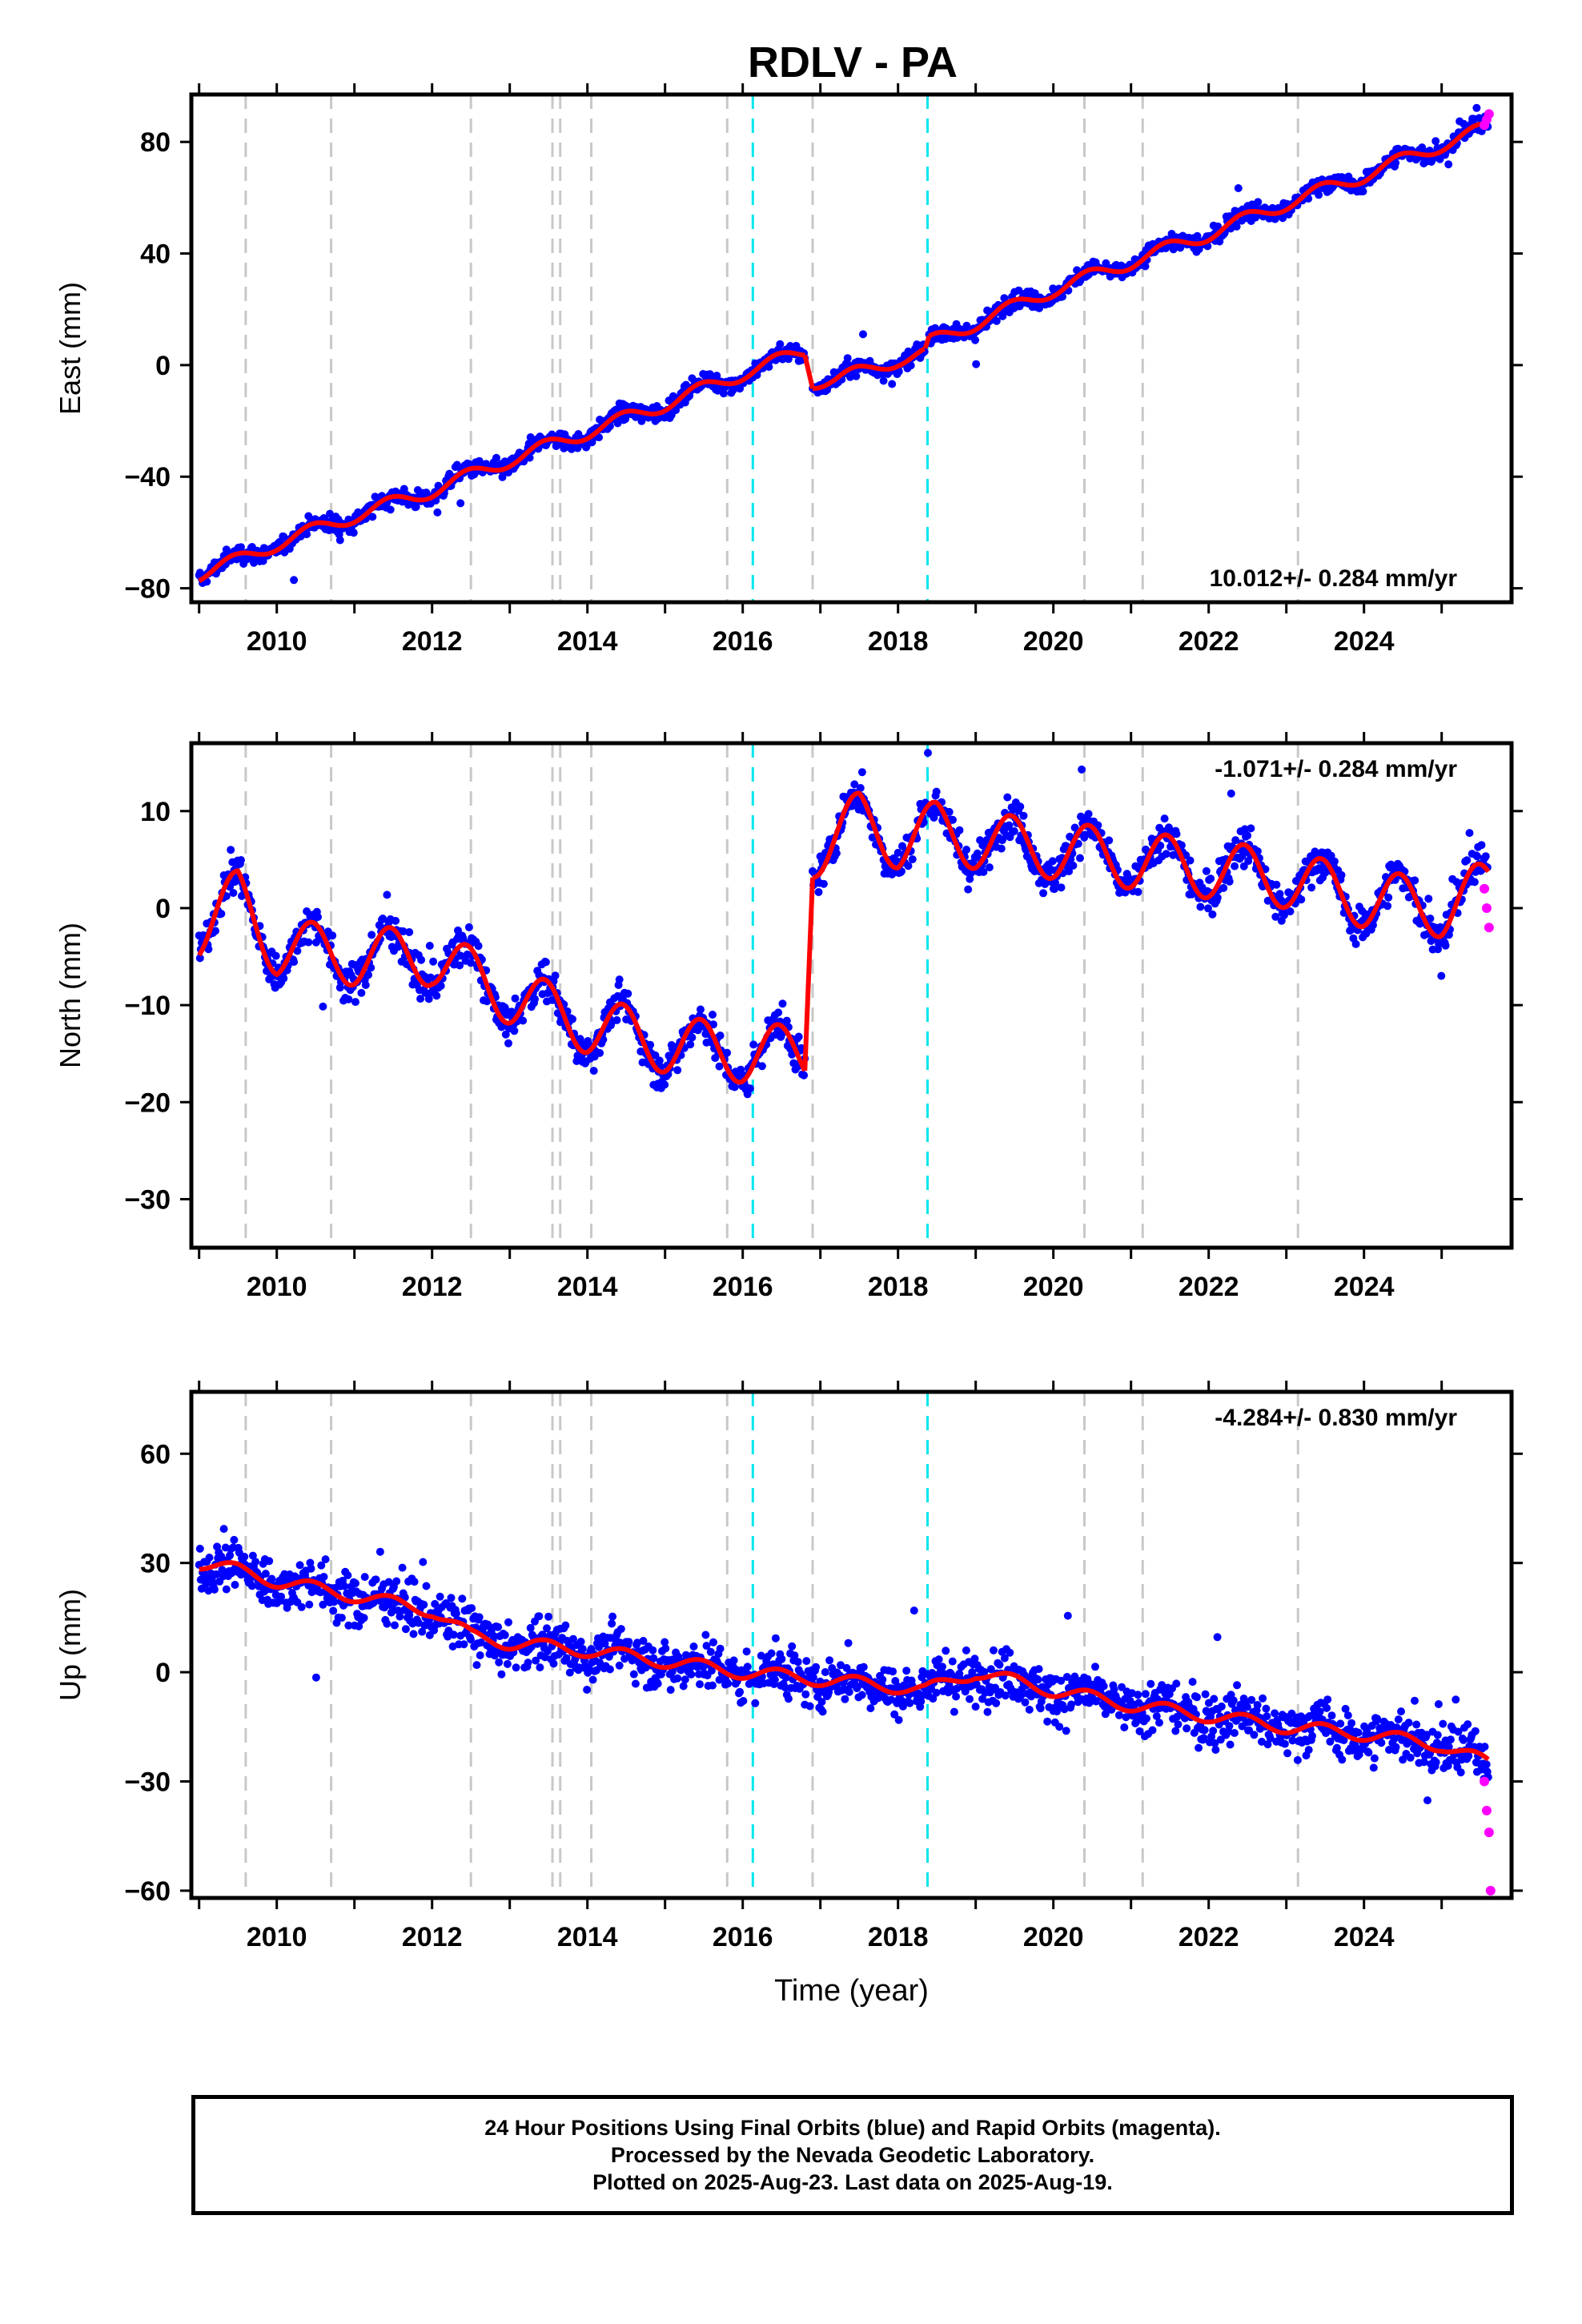  What do you see at coordinates (155, 812) in the screenshot?
I see `y-tick-label: 10` at bounding box center [155, 812].